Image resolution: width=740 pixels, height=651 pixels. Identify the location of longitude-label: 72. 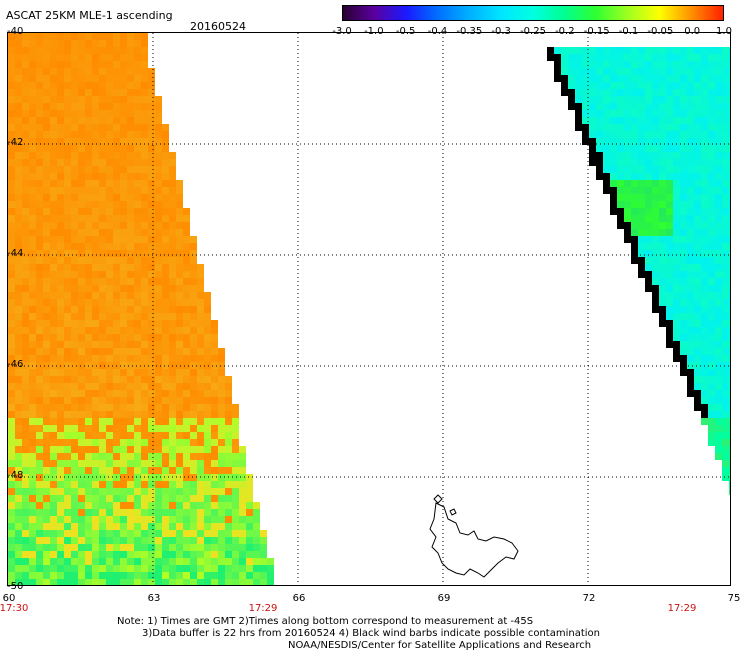
(589, 598).